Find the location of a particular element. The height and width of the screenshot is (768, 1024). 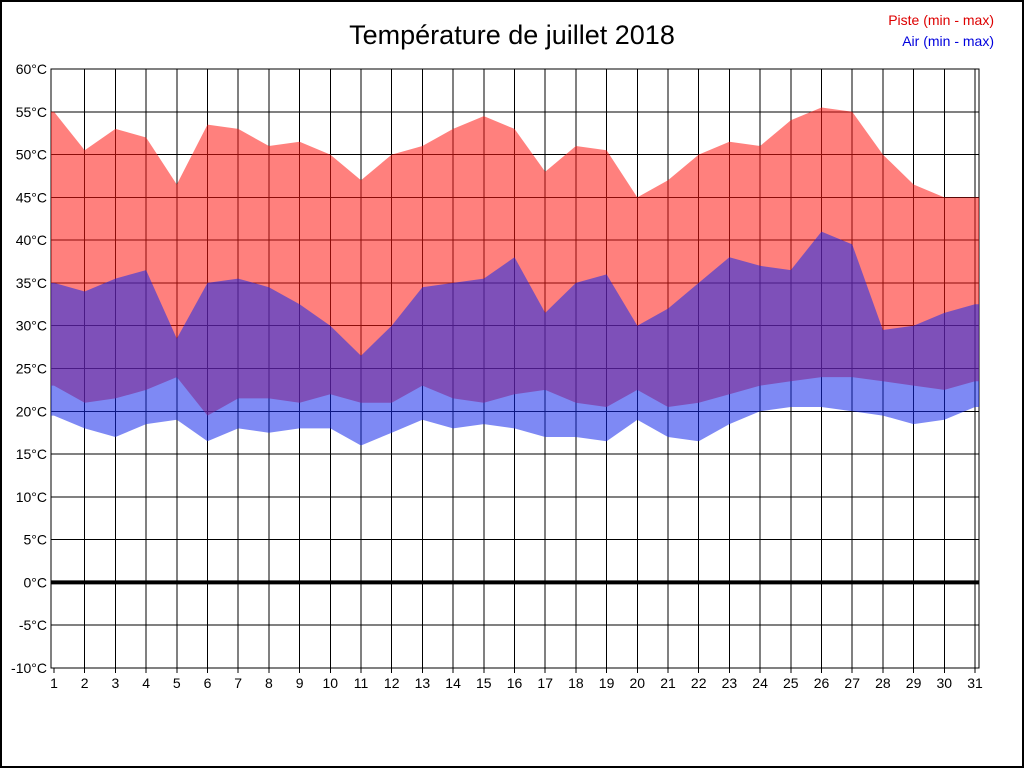

y-tick-label: -5°C is located at coordinates (33, 625).